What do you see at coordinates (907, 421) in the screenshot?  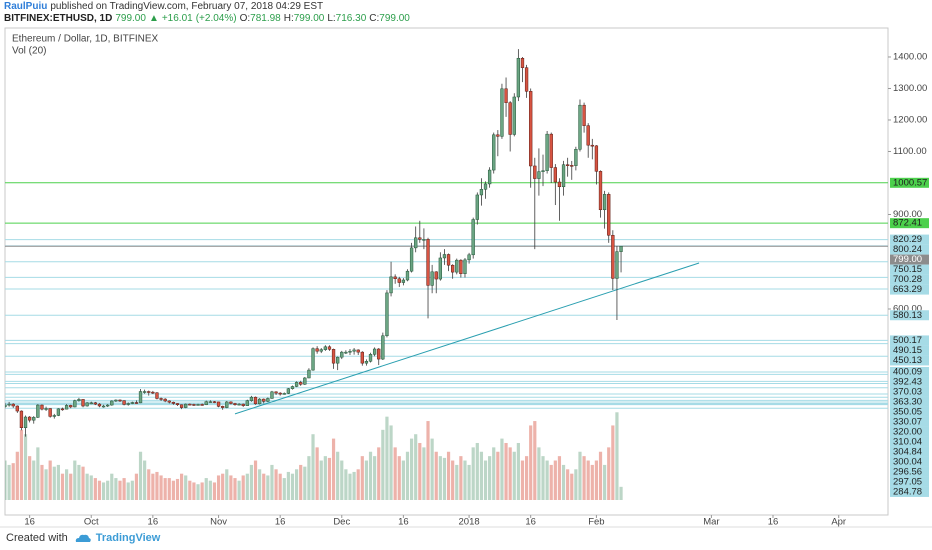 I see `price-label: 330.07` at bounding box center [907, 421].